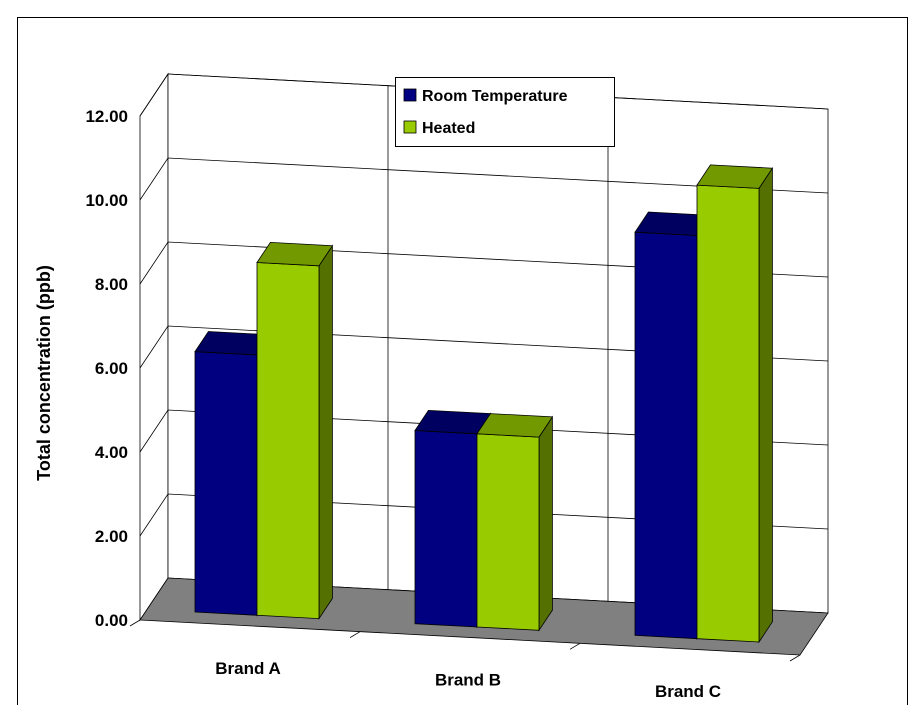 Image resolution: width=918 pixels, height=705 pixels. What do you see at coordinates (448, 128) in the screenshot?
I see `legend-label: Heated` at bounding box center [448, 128].